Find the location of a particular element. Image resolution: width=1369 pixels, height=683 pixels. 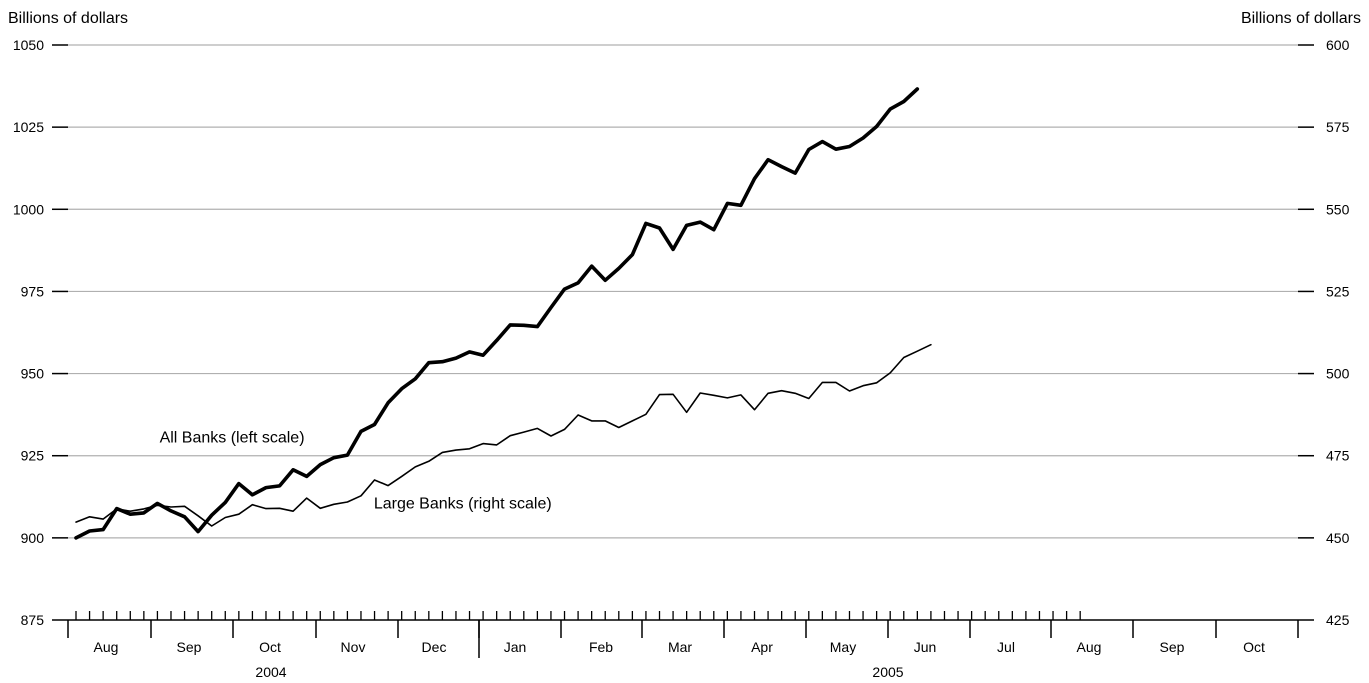

left-axis-ticks: 875 900 925 950 975 1000 1025 1050 is located at coordinates (40, 332).